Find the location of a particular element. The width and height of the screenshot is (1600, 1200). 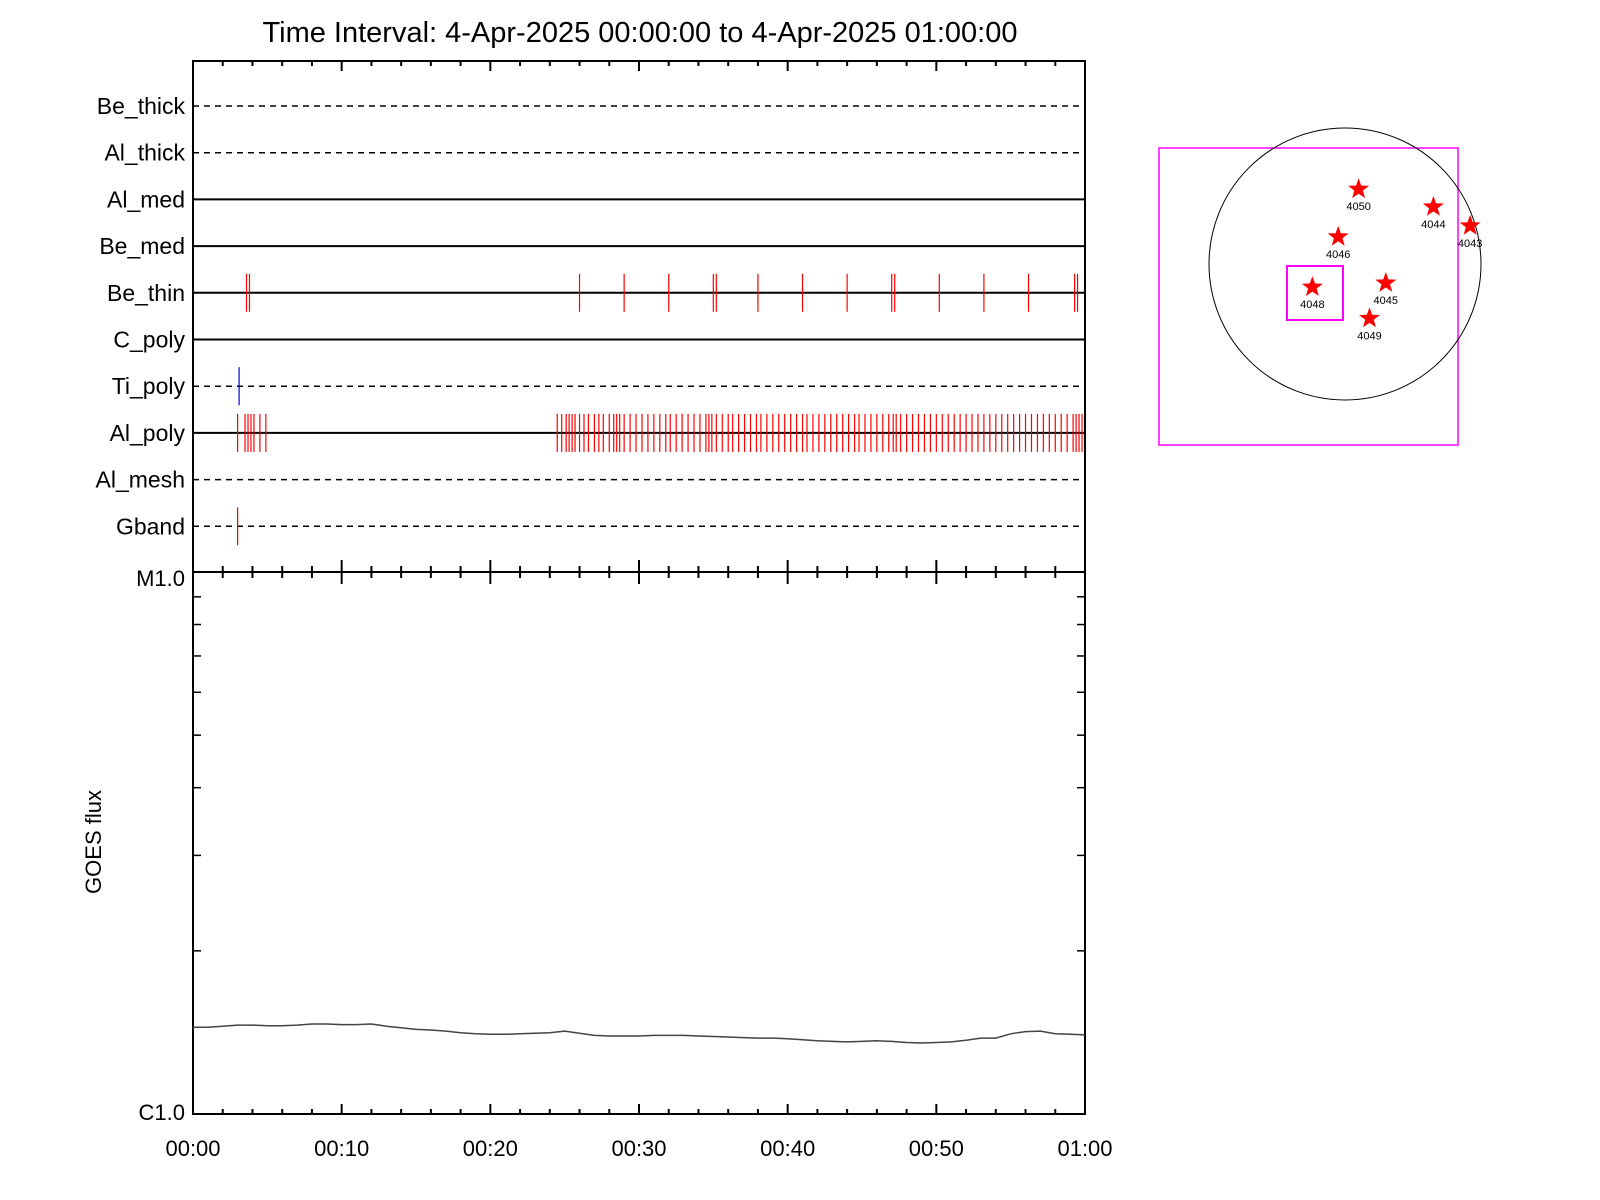

x-tick-label: 00:30 is located at coordinates (638, 1148).